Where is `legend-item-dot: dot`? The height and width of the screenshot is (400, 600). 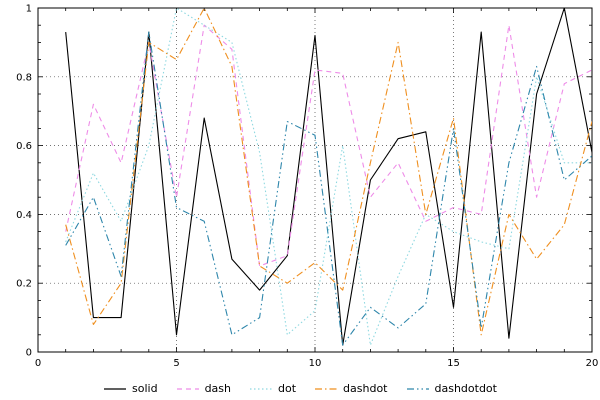 legend-item-dot: dot is located at coordinates (272, 388).